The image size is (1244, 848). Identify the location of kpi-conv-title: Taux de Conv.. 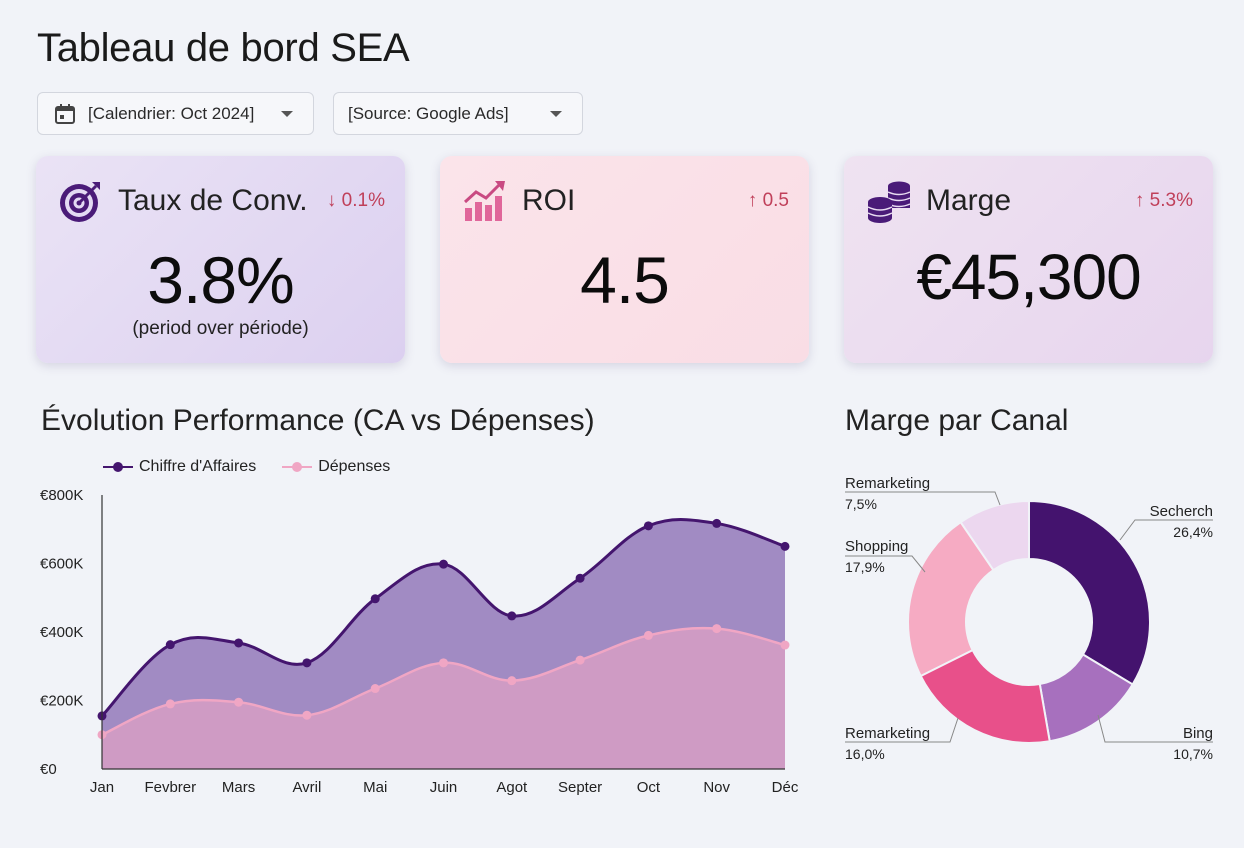
(213, 200).